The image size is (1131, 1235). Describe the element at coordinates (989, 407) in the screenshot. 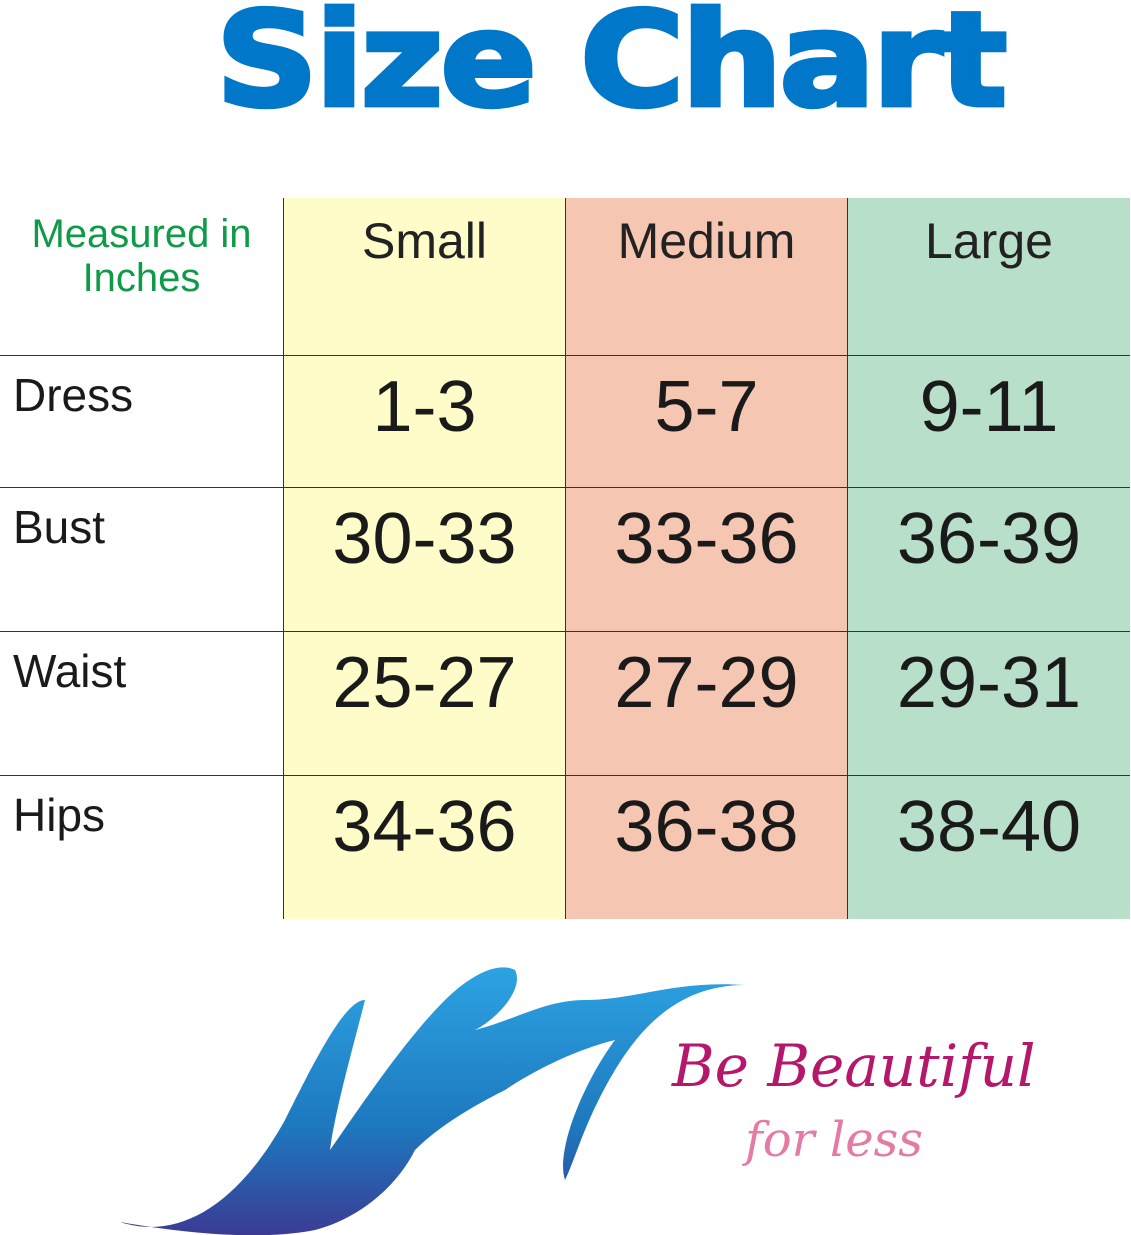

I see `cell-value: 9-11` at that location.